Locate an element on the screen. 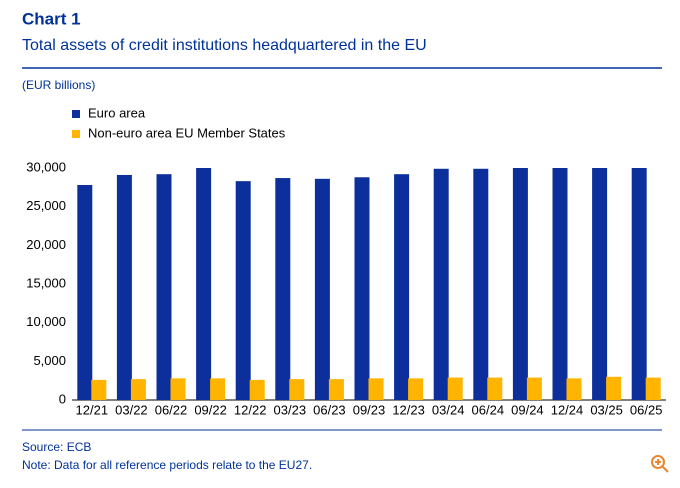  y-tick-label: 20,000 is located at coordinates (46, 244).